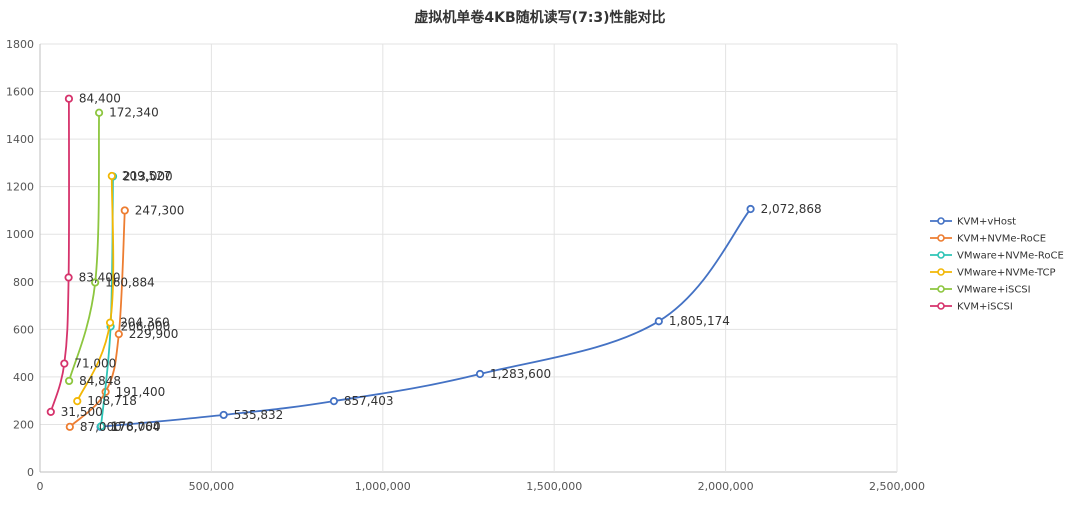 The height and width of the screenshot is (506, 1080). I want to click on data-label: 172,340, so click(134, 113).